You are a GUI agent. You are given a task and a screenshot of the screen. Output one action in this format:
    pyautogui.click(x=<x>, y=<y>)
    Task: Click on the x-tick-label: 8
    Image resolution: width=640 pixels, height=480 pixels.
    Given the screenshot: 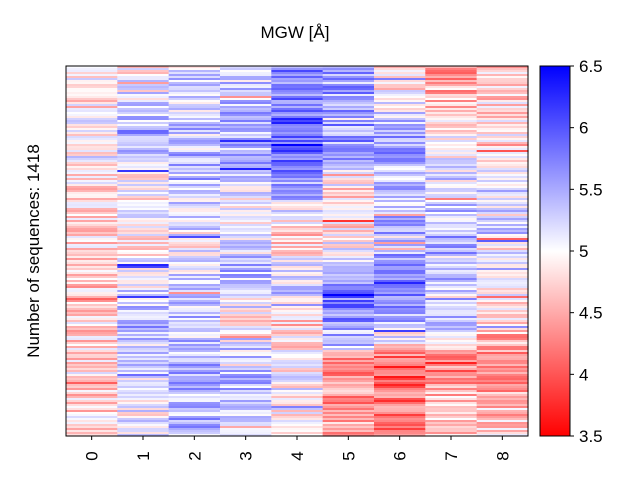 What is the action you would take?
    pyautogui.click(x=502, y=455)
    